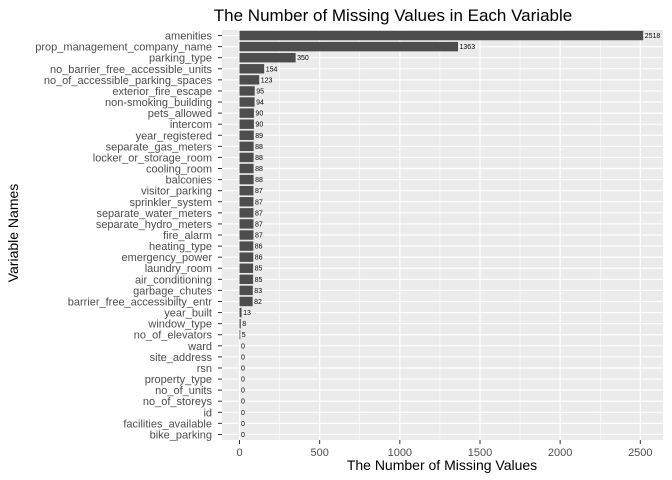 Image resolution: width=672 pixels, height=480 pixels. Describe the element at coordinates (167, 424) in the screenshot. I see `category-label: facilities_available` at that location.